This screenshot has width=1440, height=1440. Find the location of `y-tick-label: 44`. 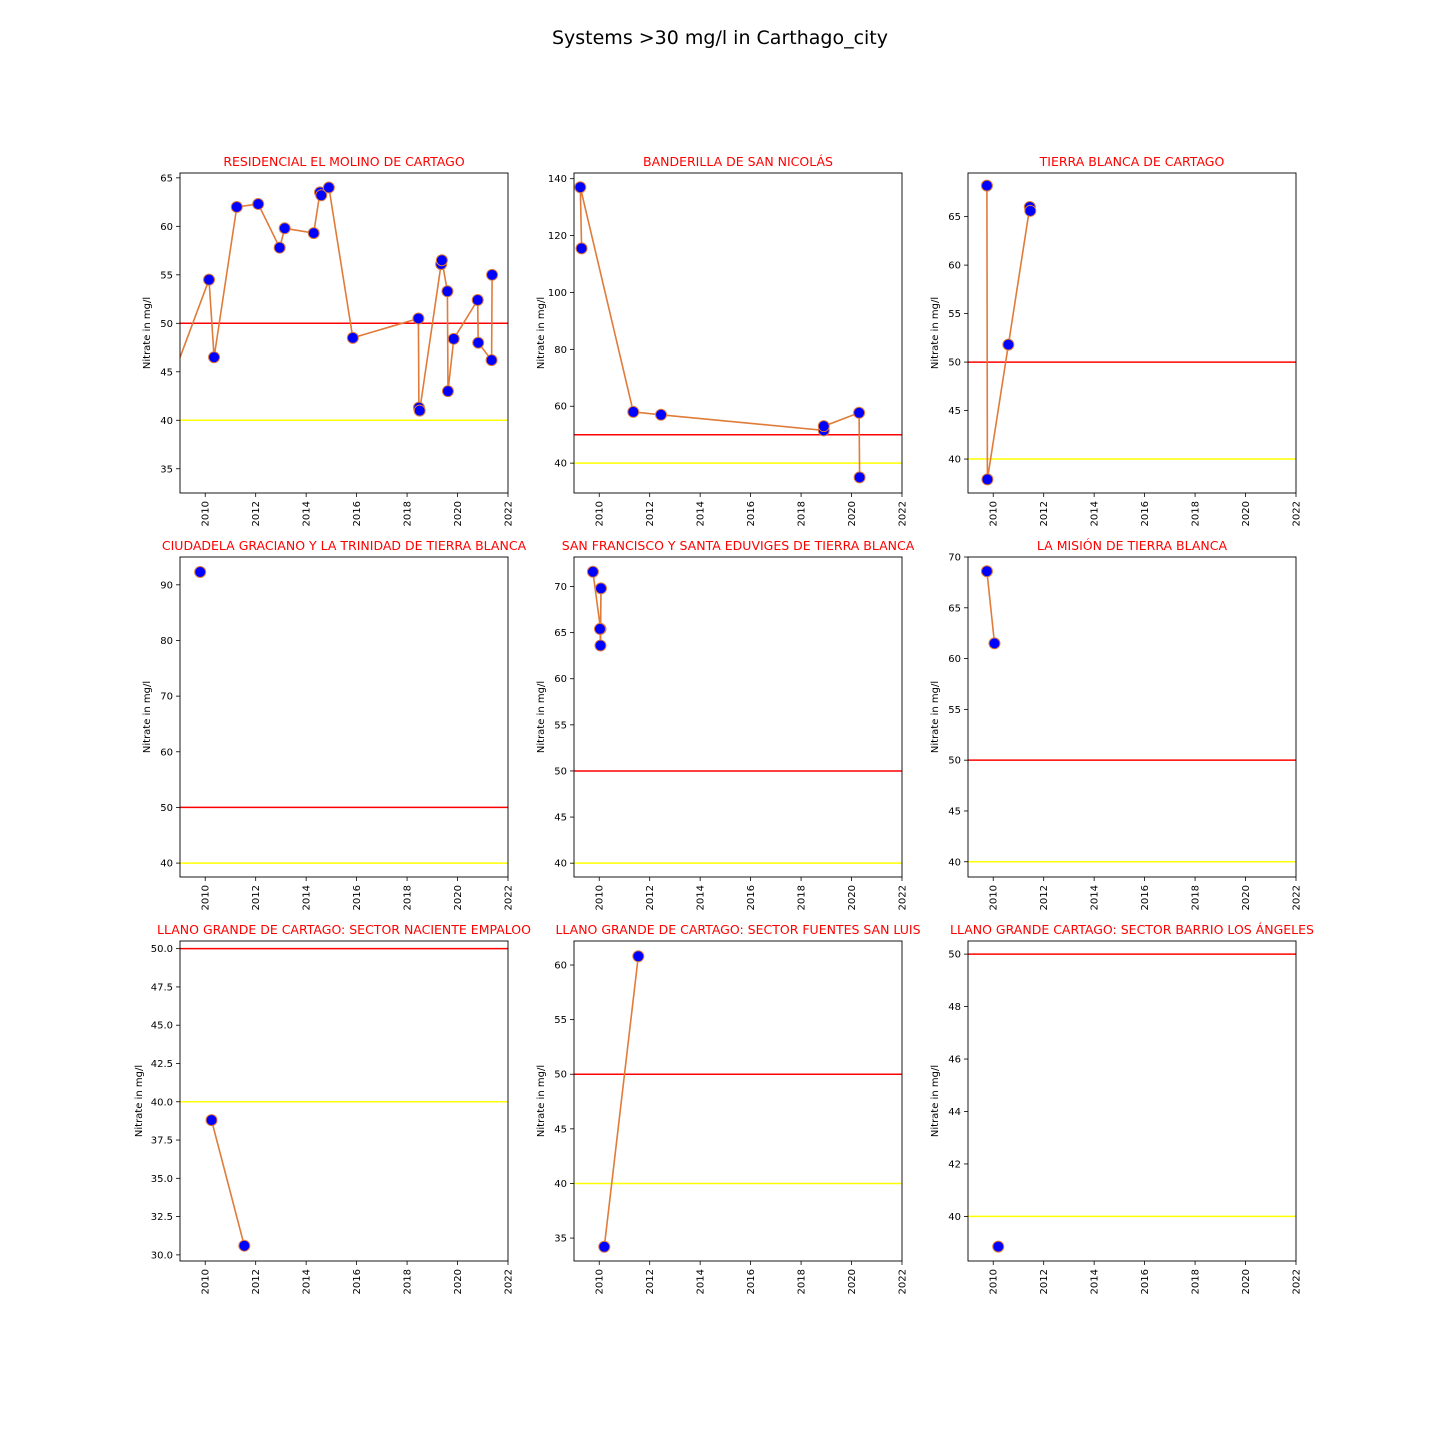

y-tick-label: 44 is located at coordinates (954, 1112).